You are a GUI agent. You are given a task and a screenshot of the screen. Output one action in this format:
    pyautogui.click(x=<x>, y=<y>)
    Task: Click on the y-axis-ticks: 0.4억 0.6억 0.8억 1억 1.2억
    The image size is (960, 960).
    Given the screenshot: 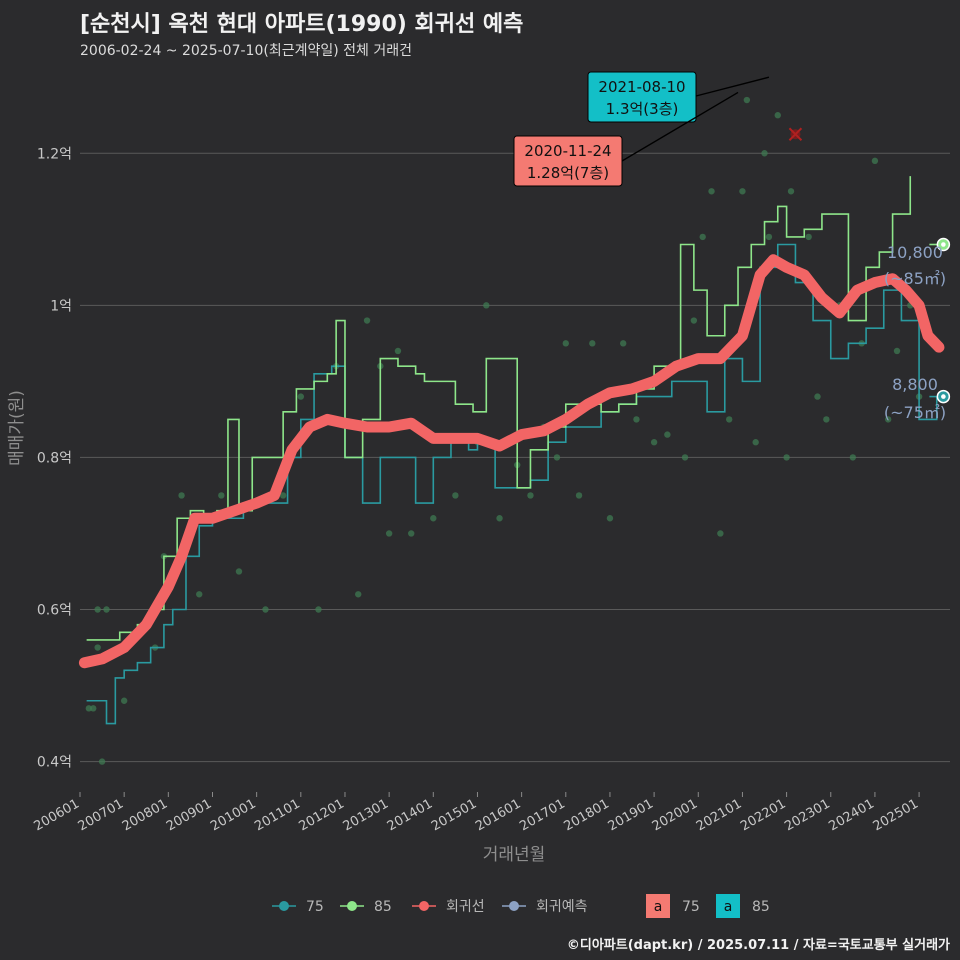 What is the action you would take?
    pyautogui.click(x=54, y=458)
    